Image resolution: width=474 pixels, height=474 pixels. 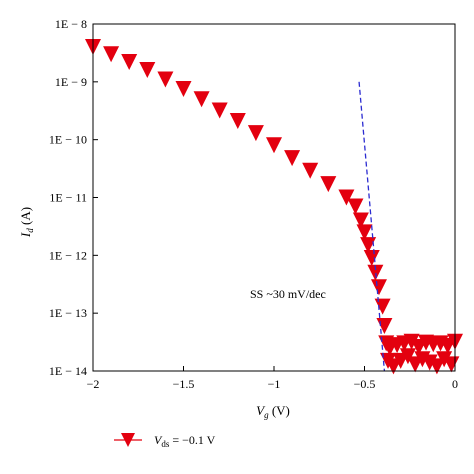 I want to click on subthreshold-slope-annotation: SS ~30 mV/dec, so click(x=288, y=294).